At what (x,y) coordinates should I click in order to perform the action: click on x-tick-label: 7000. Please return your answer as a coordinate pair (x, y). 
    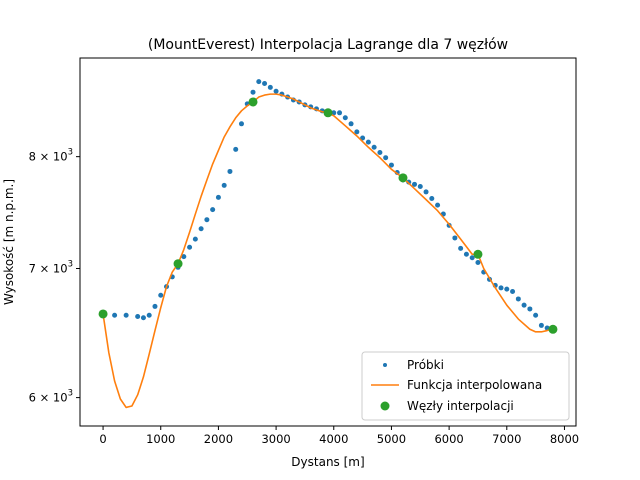
    Looking at the image, I should click on (506, 439).